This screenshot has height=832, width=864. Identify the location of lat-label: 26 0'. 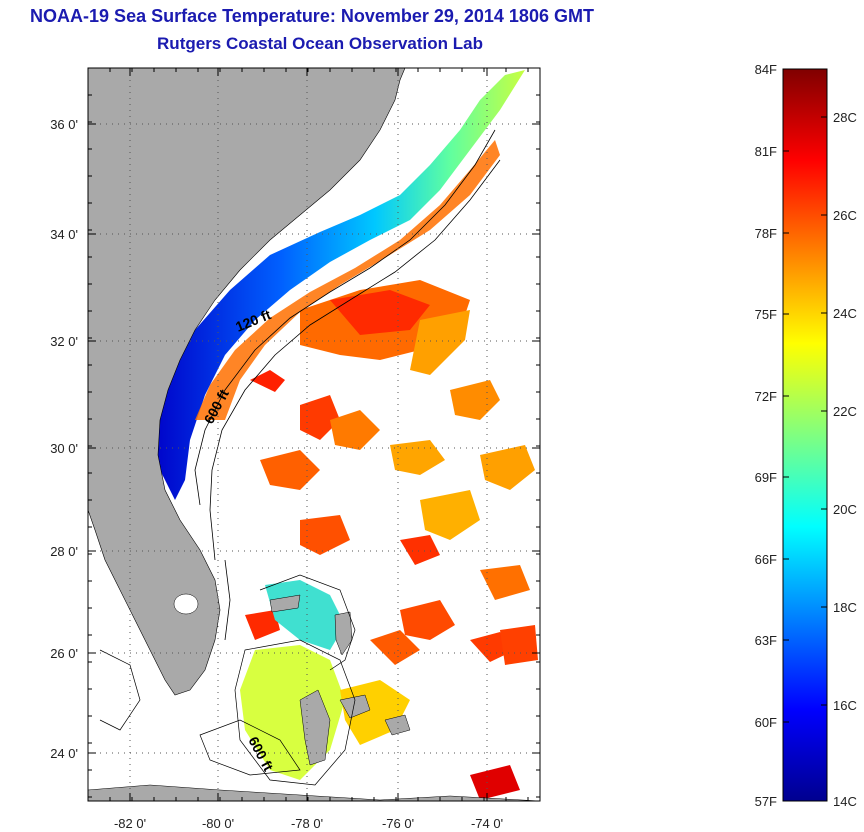
(64, 653).